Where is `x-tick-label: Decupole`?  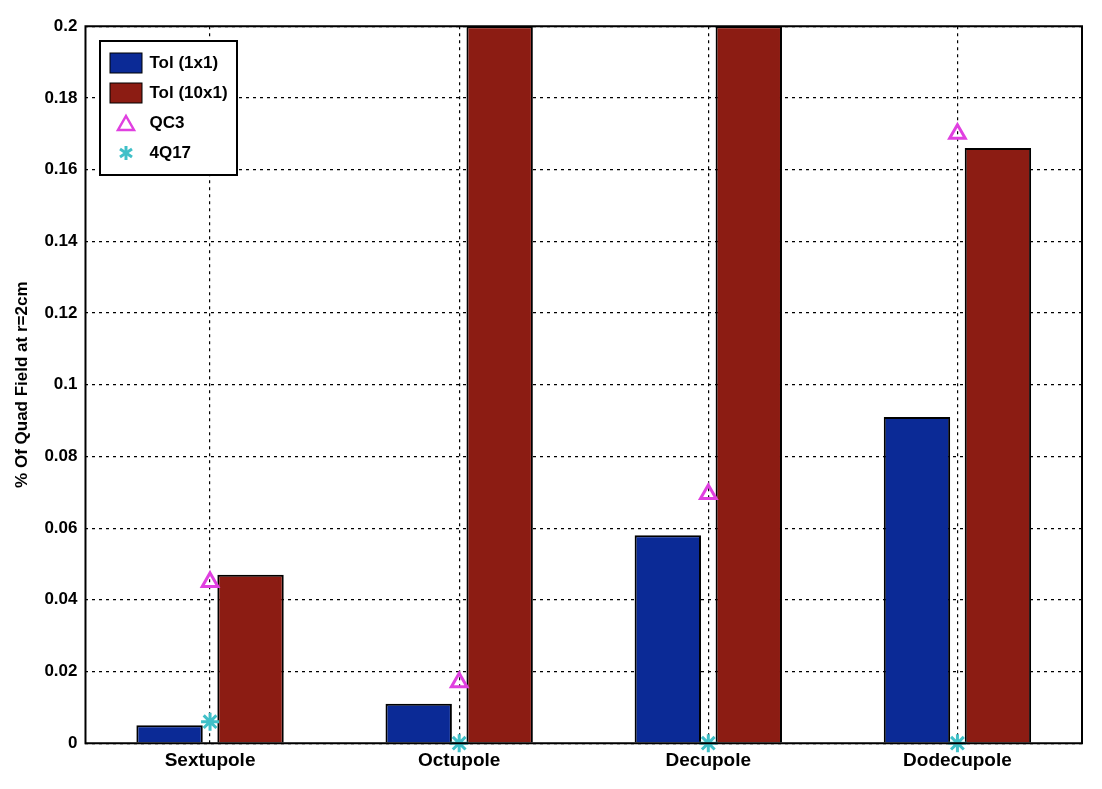
x-tick-label: Decupole is located at coordinates (708, 759).